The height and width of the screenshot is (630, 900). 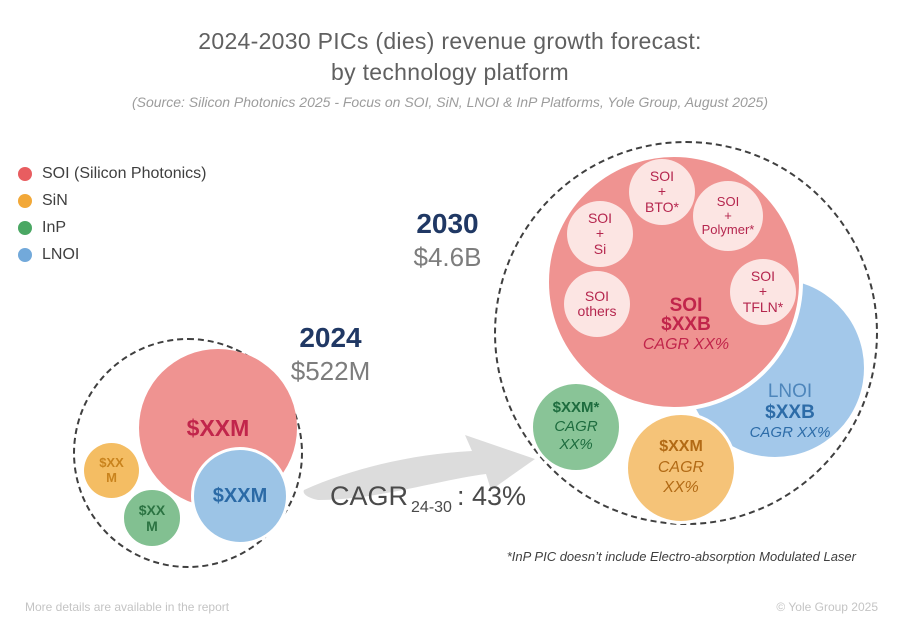 I want to click on soi-name: SOI, so click(x=686, y=305).